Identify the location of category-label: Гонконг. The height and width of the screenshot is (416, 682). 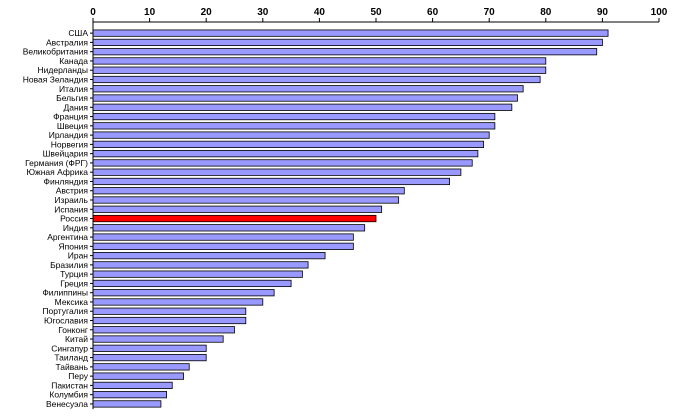
(73, 330).